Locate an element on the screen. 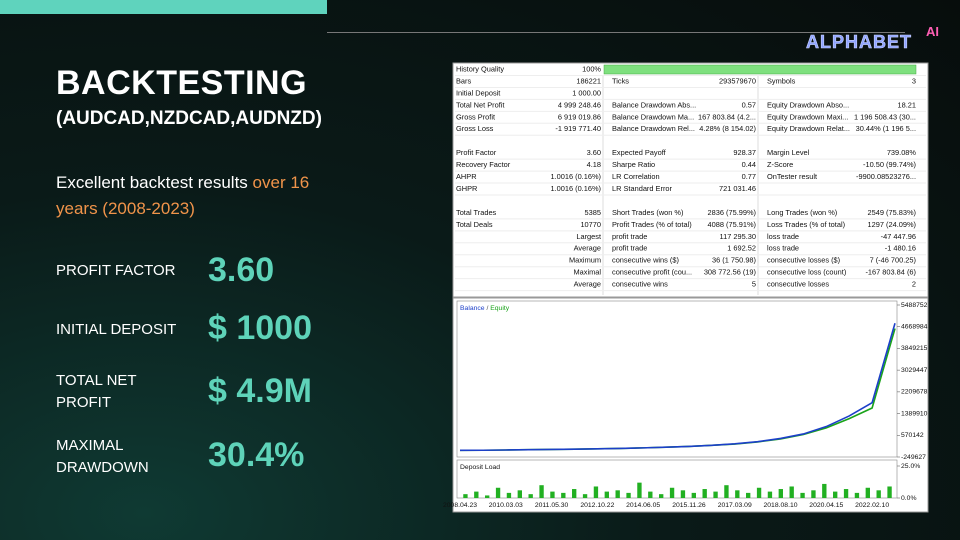 The width and height of the screenshot is (960, 540). table-cell: Maximal is located at coordinates (587, 272).